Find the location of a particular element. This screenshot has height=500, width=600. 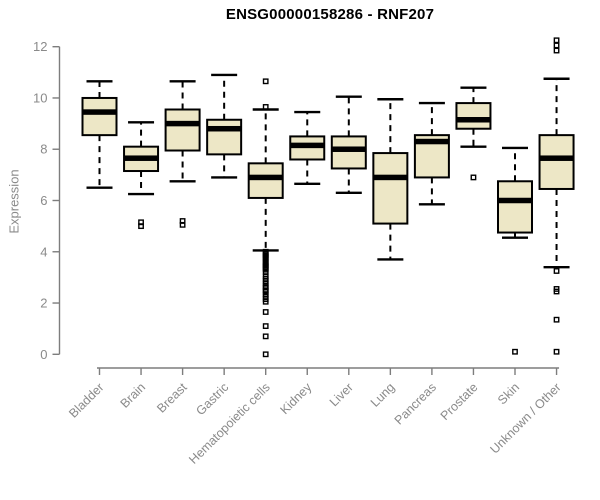

y-tick-label: 6 is located at coordinates (43, 200).